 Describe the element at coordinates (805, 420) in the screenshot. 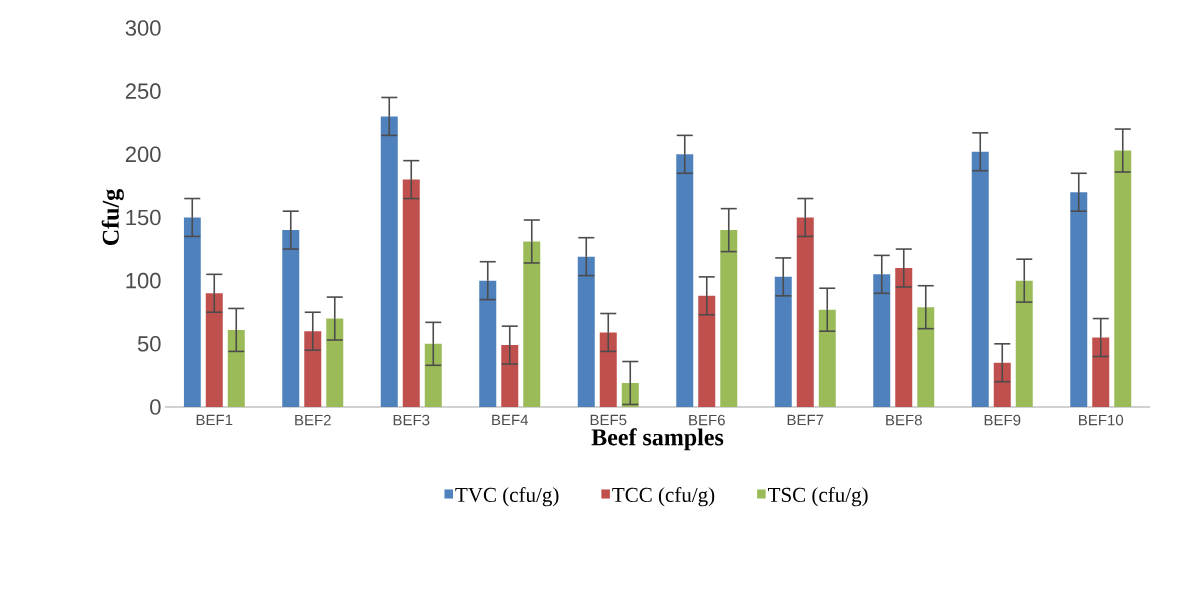

I see `x-tick-label: BEF7` at that location.